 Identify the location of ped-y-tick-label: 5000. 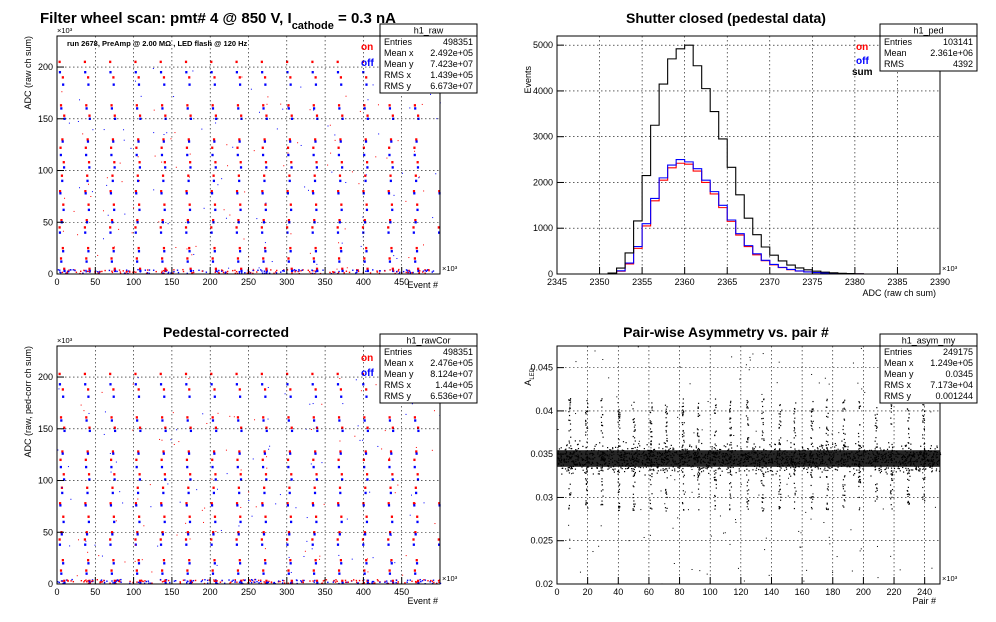
(543, 45).